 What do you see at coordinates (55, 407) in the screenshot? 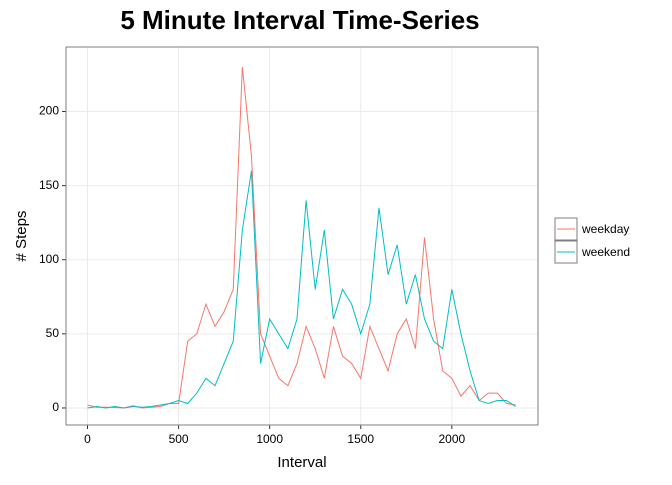
I see `y-tick-label: 0` at bounding box center [55, 407].